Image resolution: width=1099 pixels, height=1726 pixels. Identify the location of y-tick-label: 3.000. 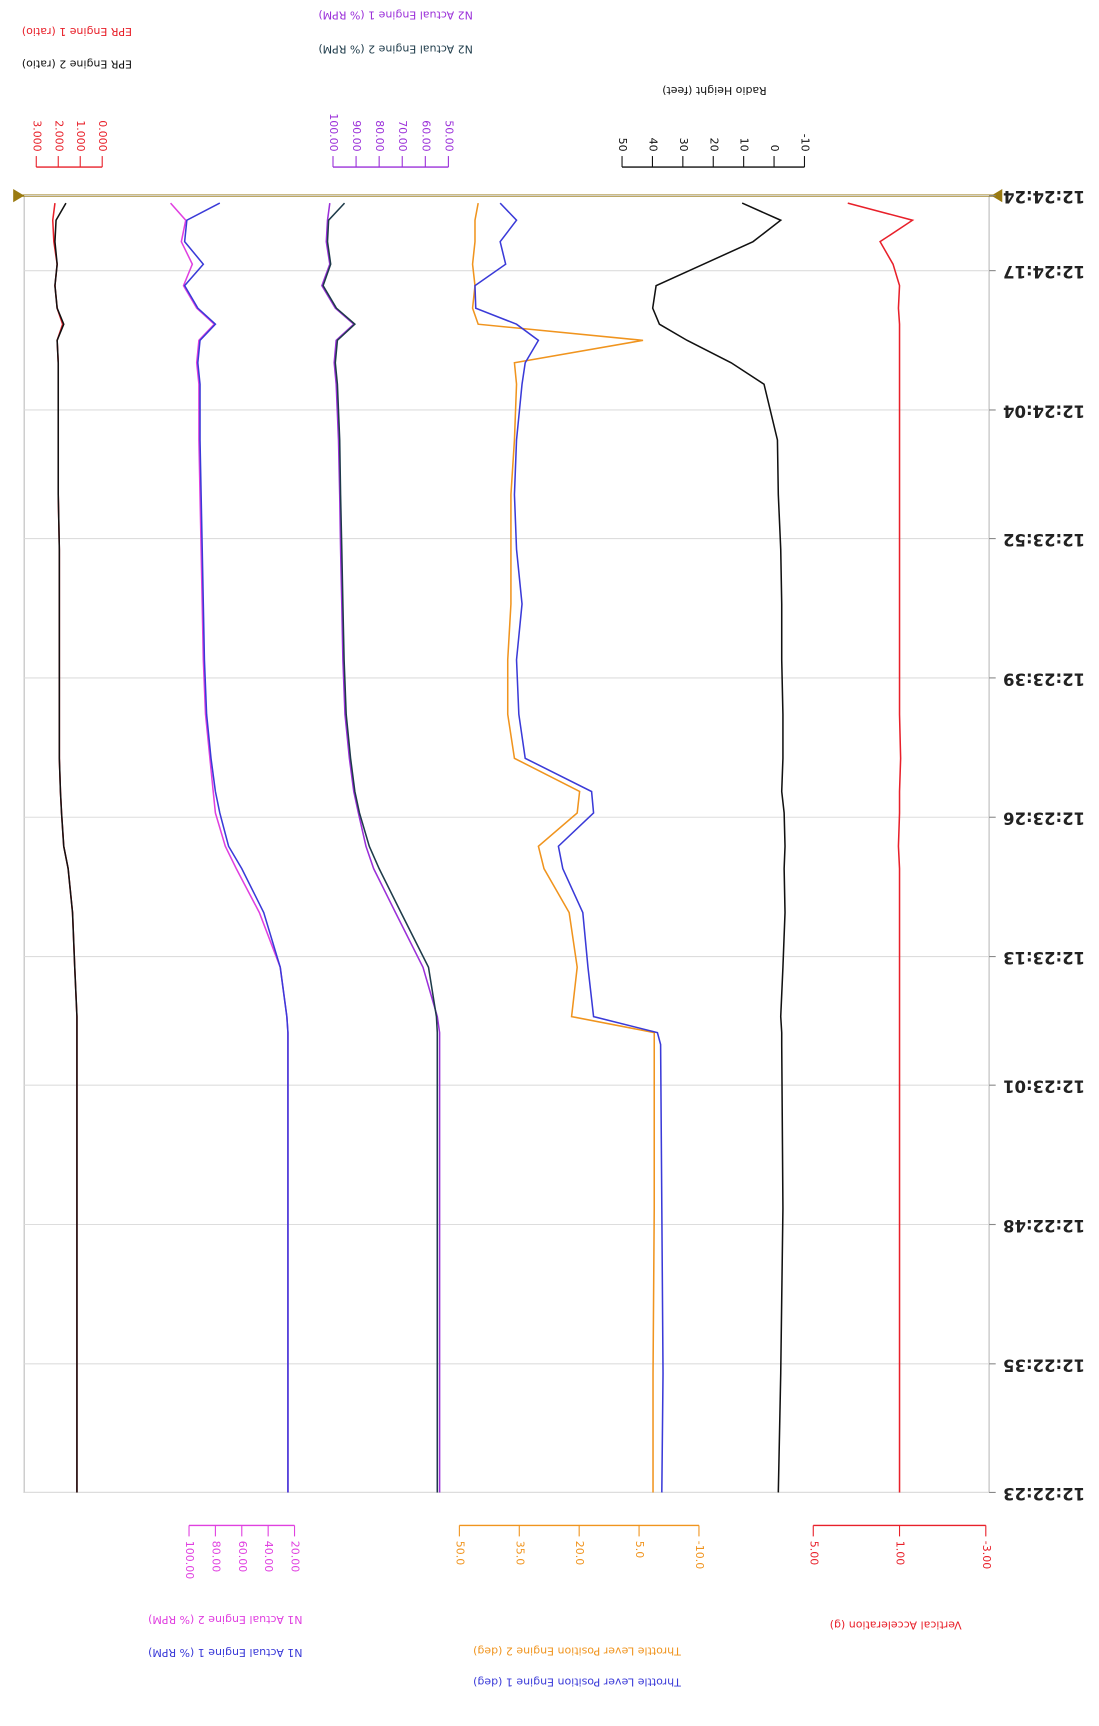
(36, 135).